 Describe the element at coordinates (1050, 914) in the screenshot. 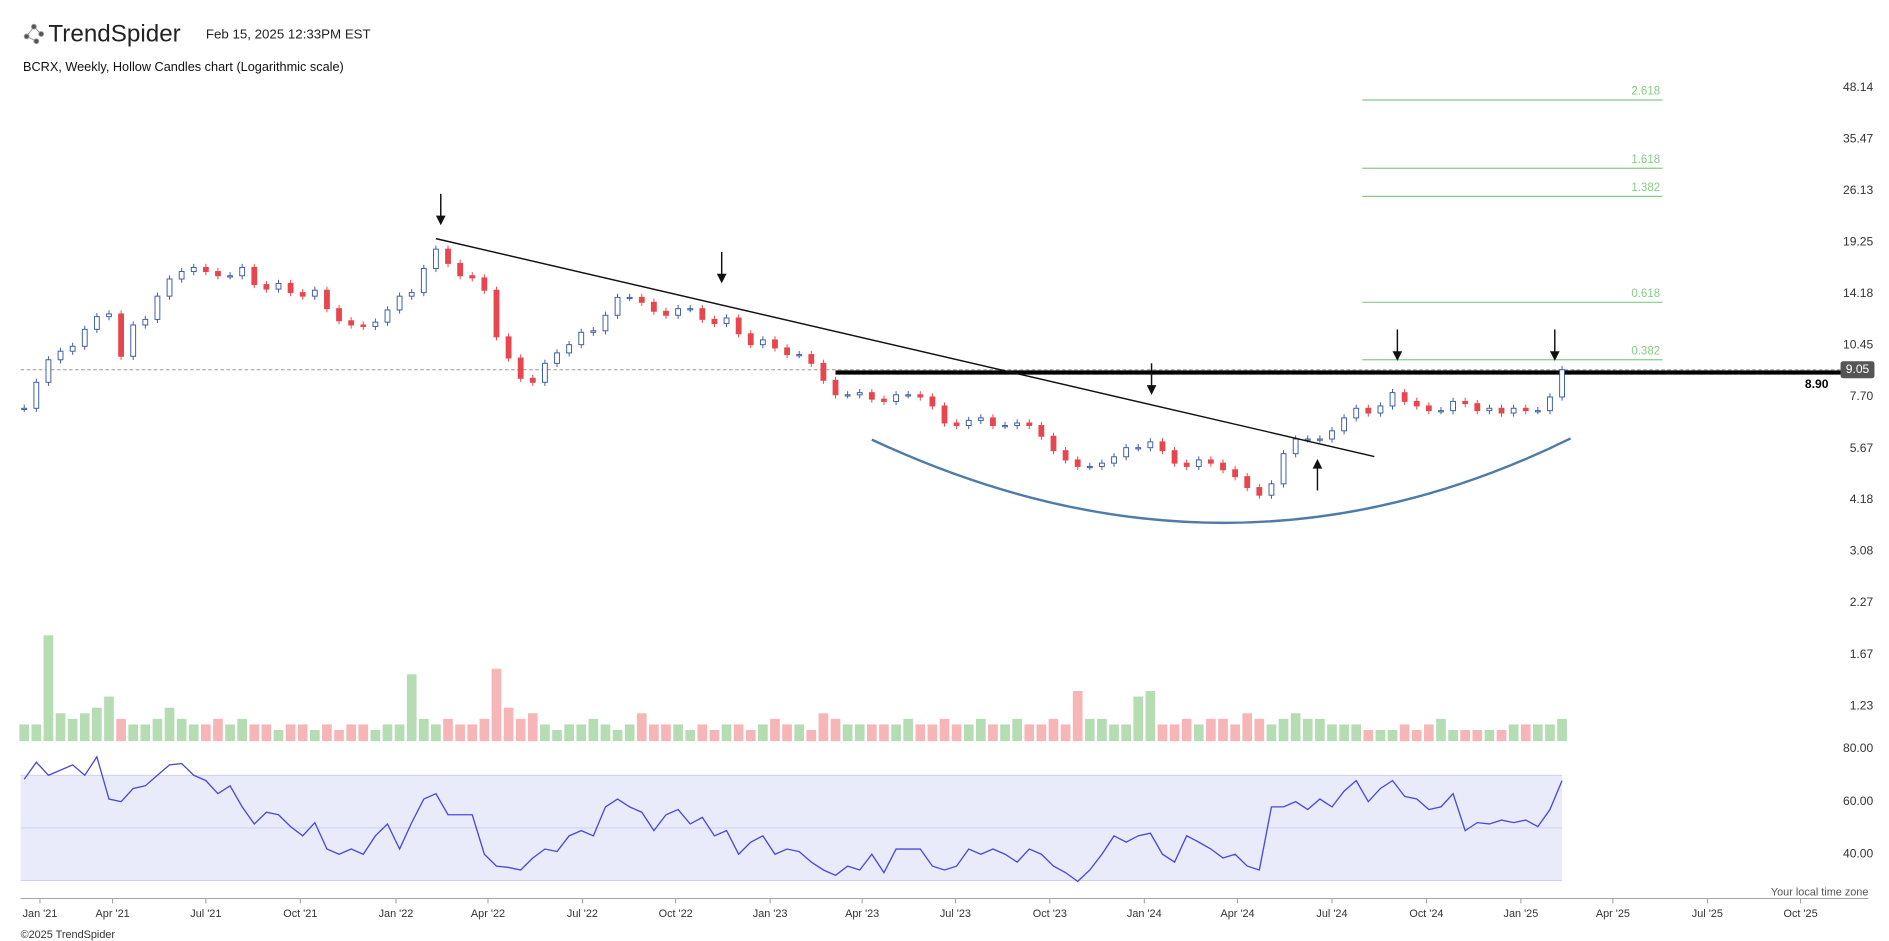

I see `x-tick-label: Oct '23` at that location.